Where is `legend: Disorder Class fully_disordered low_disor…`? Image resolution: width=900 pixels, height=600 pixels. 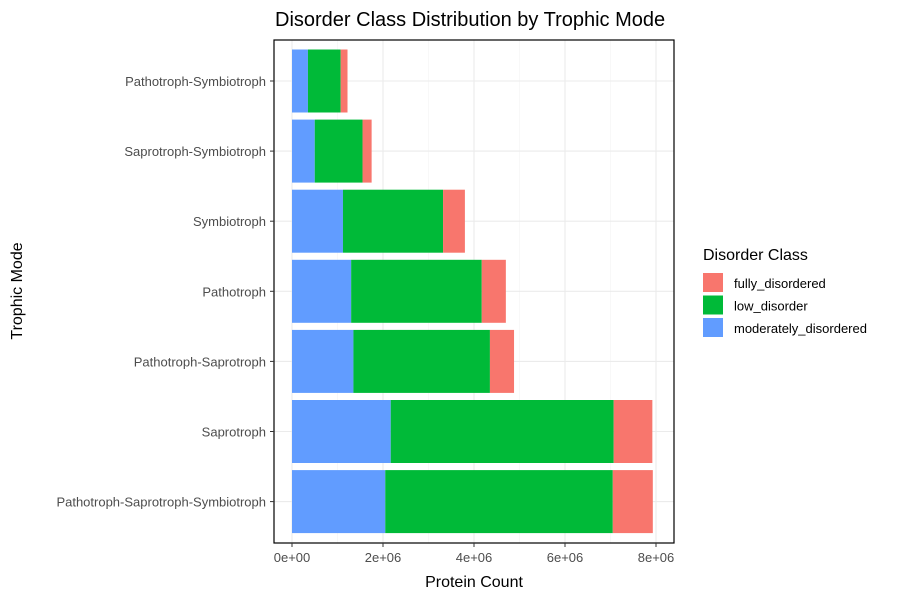
legend: Disorder Class fully_disordered low_disor… is located at coordinates (785, 292).